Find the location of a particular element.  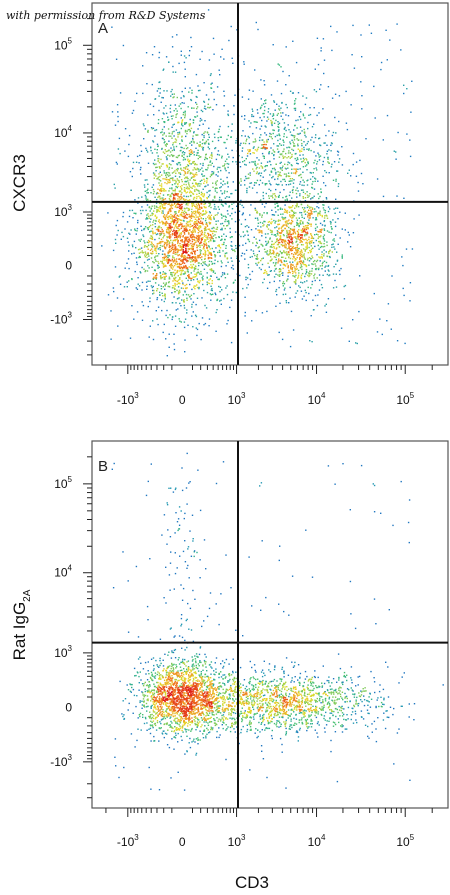

x-tick-label: 105 is located at coordinates (405, 399).